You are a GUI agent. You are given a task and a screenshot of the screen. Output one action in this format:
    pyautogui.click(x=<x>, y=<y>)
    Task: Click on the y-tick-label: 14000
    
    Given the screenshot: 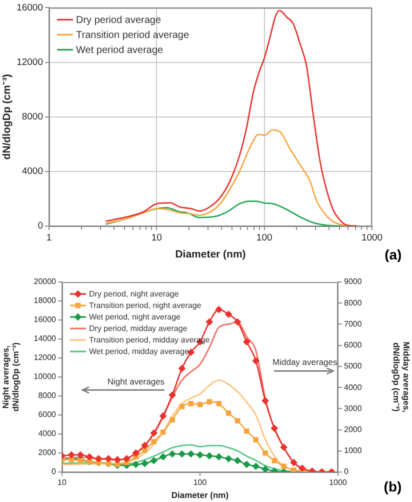 What is the action you would take?
    pyautogui.click(x=45, y=339)
    